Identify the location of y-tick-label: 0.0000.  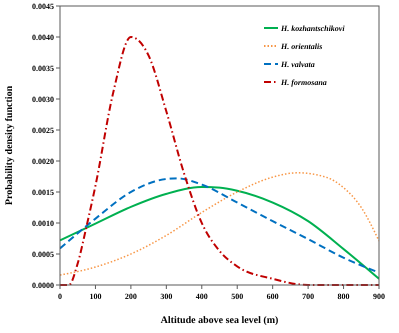
(43, 285).